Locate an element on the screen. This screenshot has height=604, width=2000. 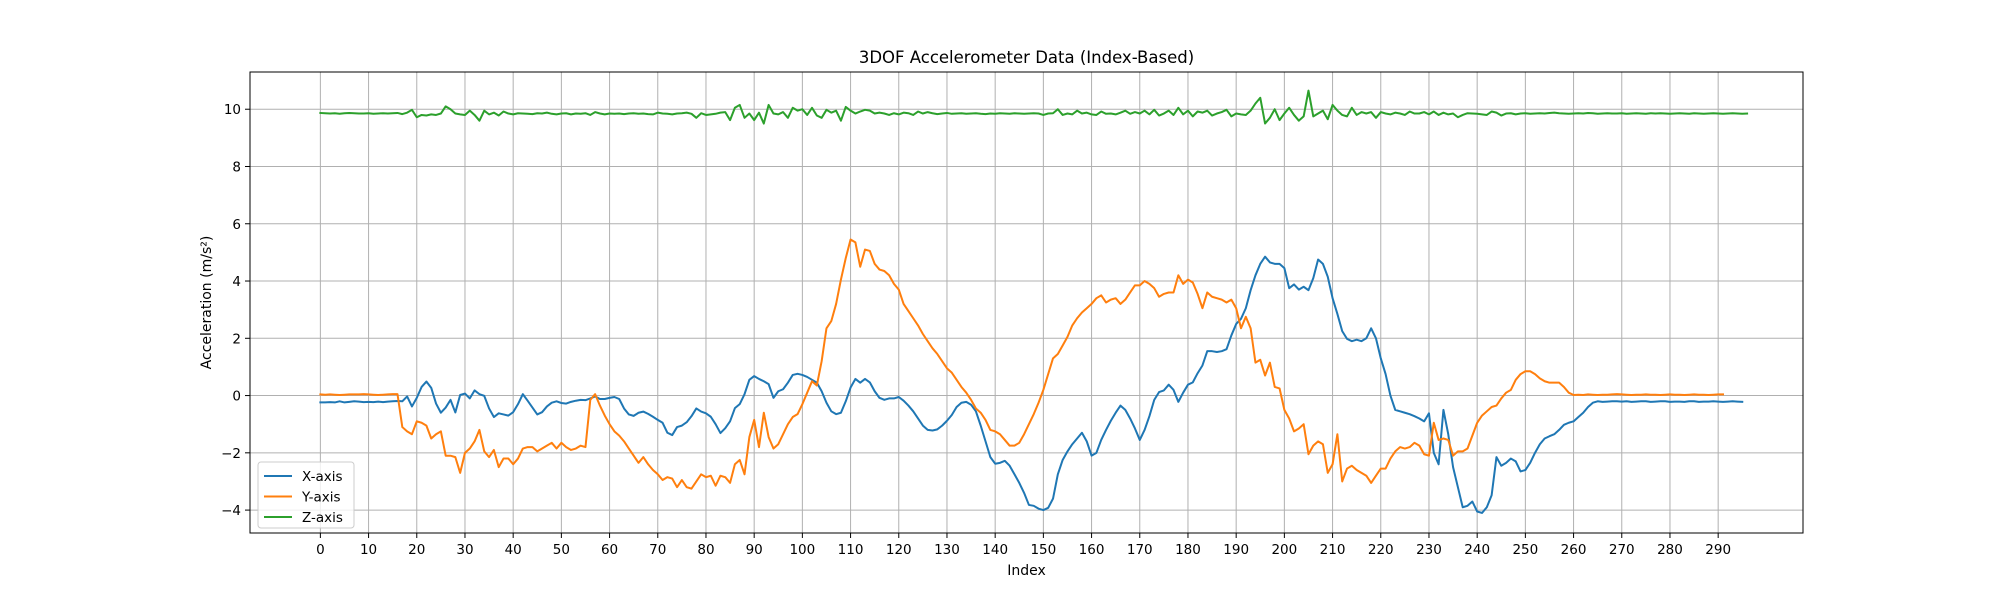
x-tick-label: 270 is located at coordinates (1622, 550).